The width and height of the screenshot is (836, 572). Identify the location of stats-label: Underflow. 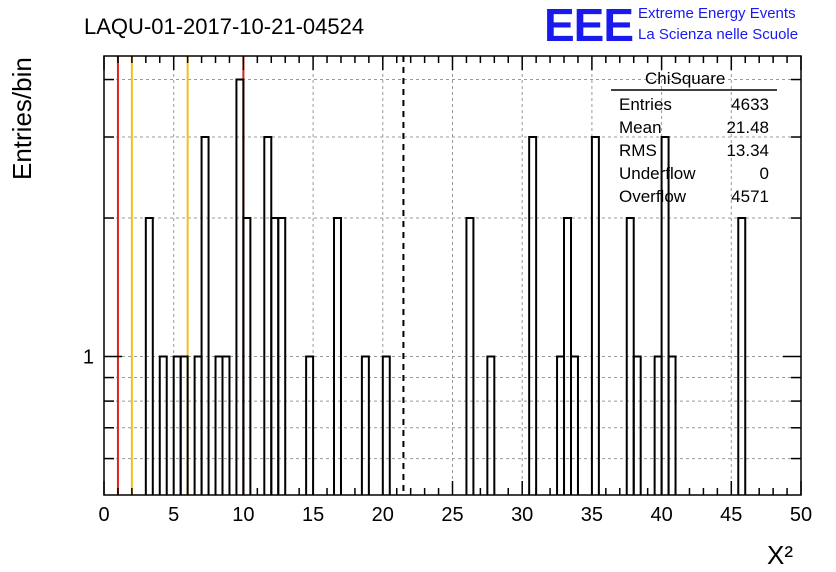
(657, 173).